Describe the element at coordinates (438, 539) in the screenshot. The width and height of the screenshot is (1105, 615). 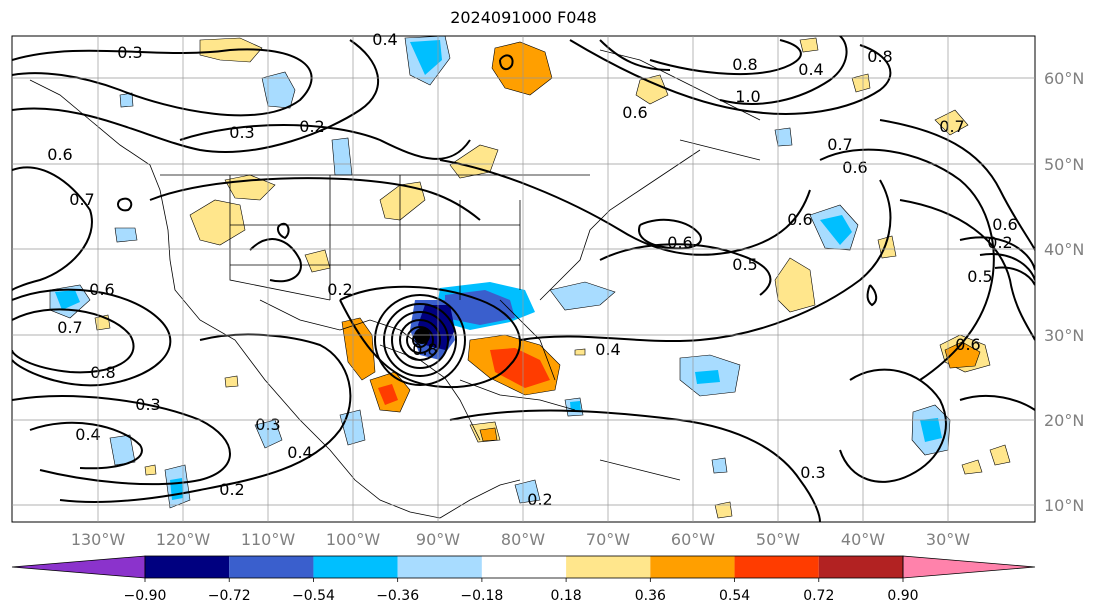
I see `longitude-tick-label: 90°W` at that location.